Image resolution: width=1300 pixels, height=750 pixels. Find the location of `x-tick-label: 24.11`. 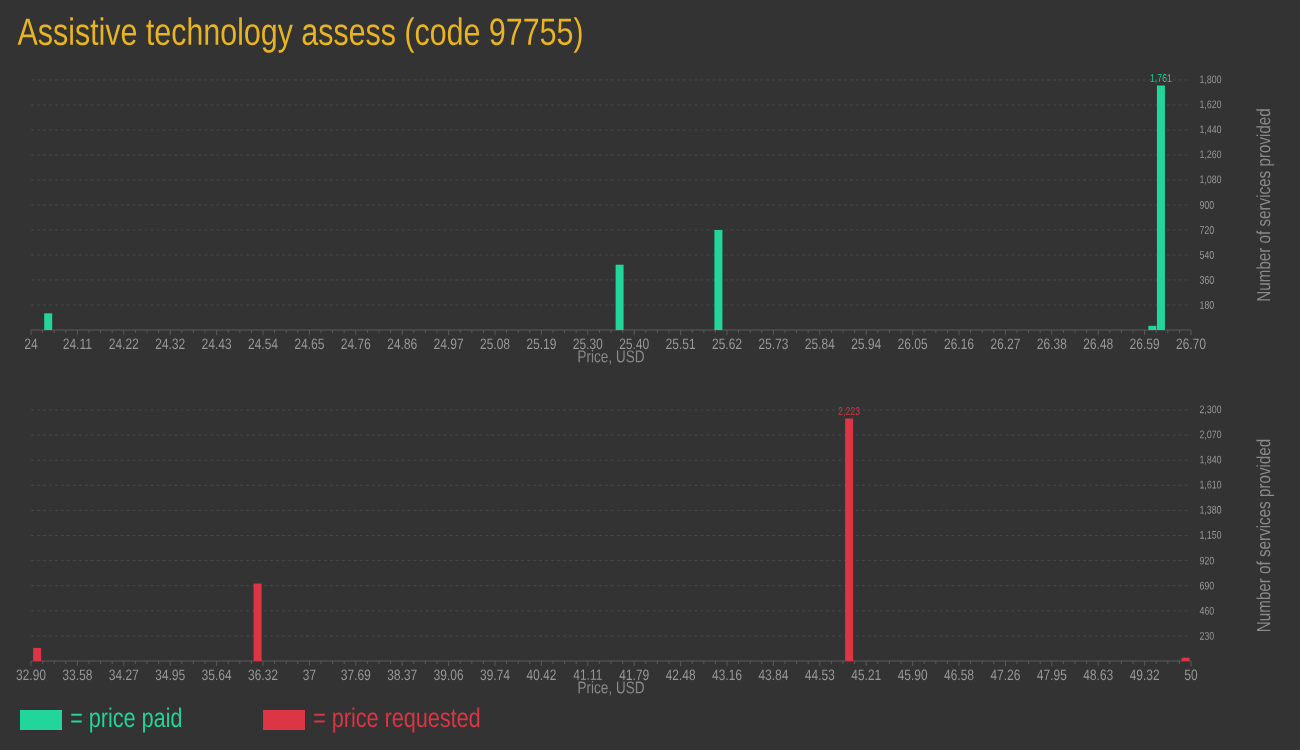

x-tick-label: 24.11 is located at coordinates (77, 343).